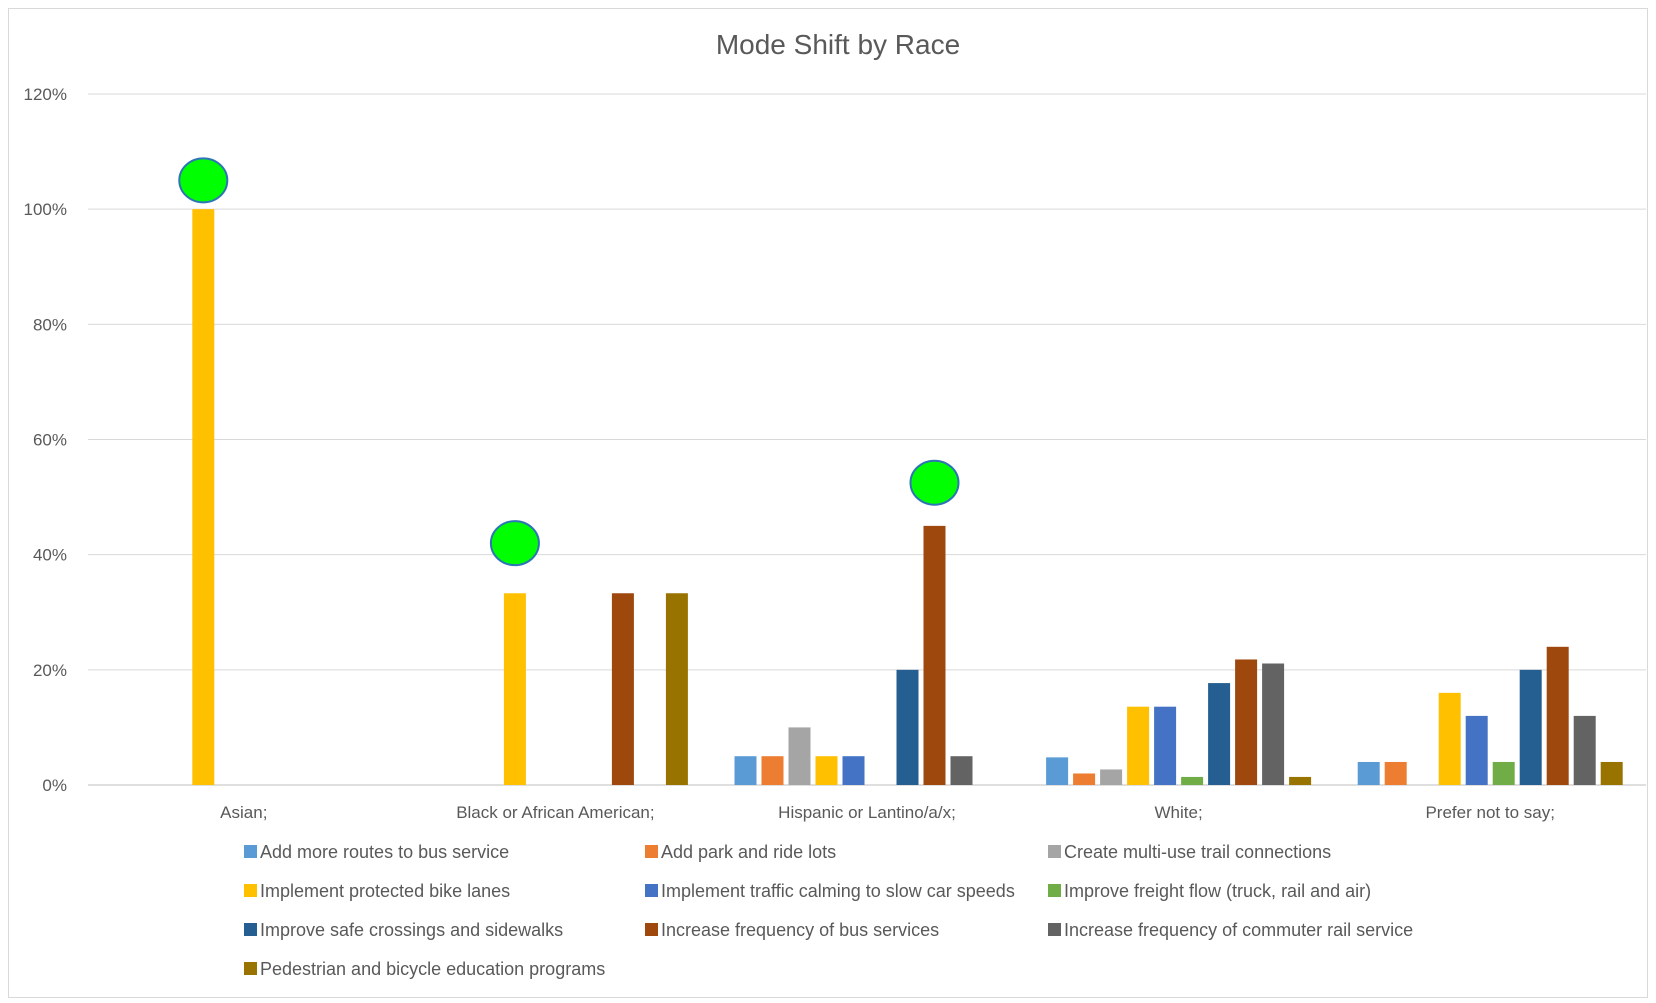  Describe the element at coordinates (867, 812) in the screenshot. I see `x-category-label: Hispanic or Lantino/a/x;` at that location.